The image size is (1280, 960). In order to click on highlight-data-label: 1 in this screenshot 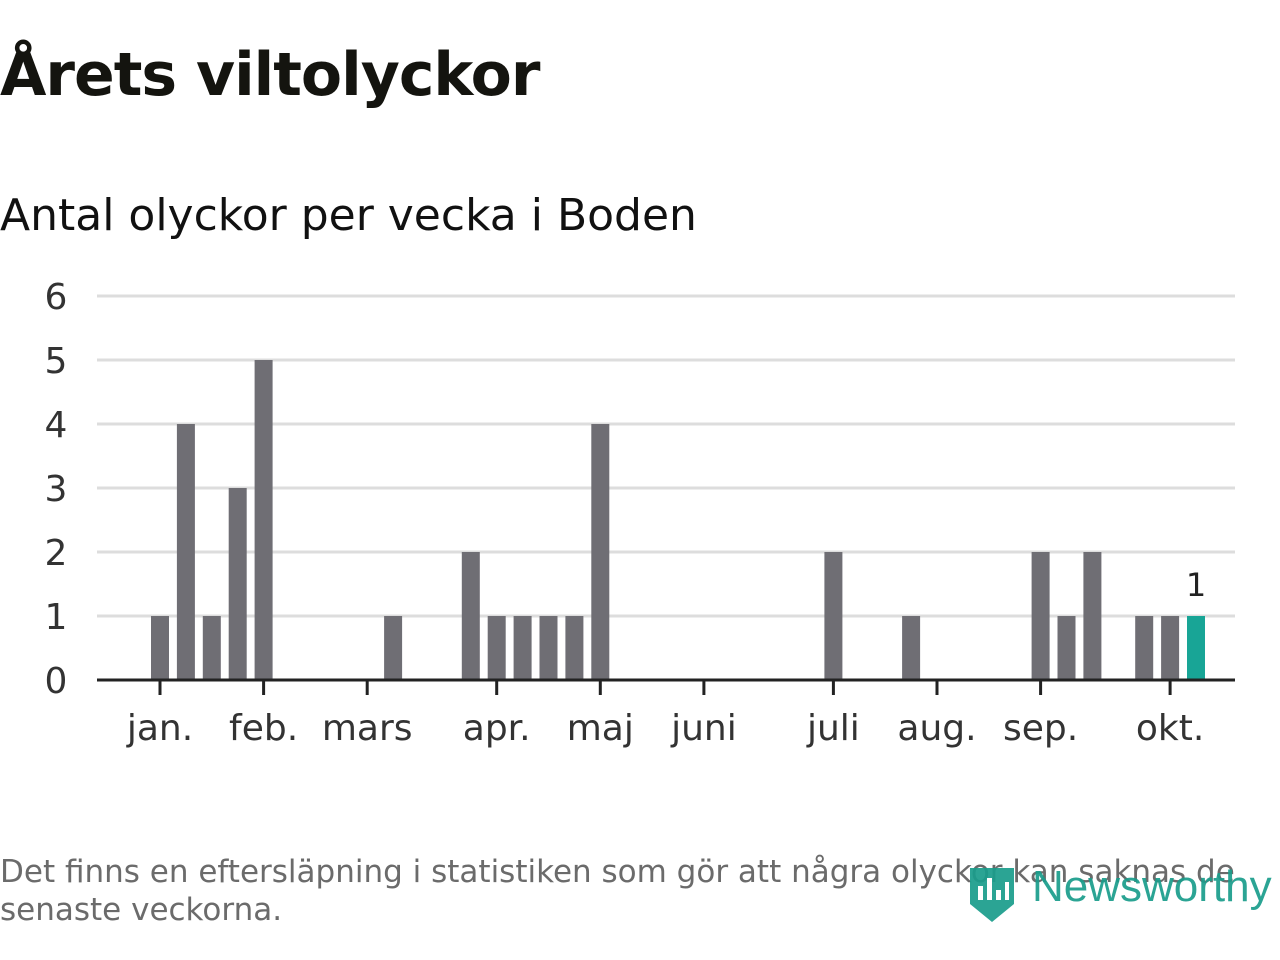, I will do `click(1196, 585)`.